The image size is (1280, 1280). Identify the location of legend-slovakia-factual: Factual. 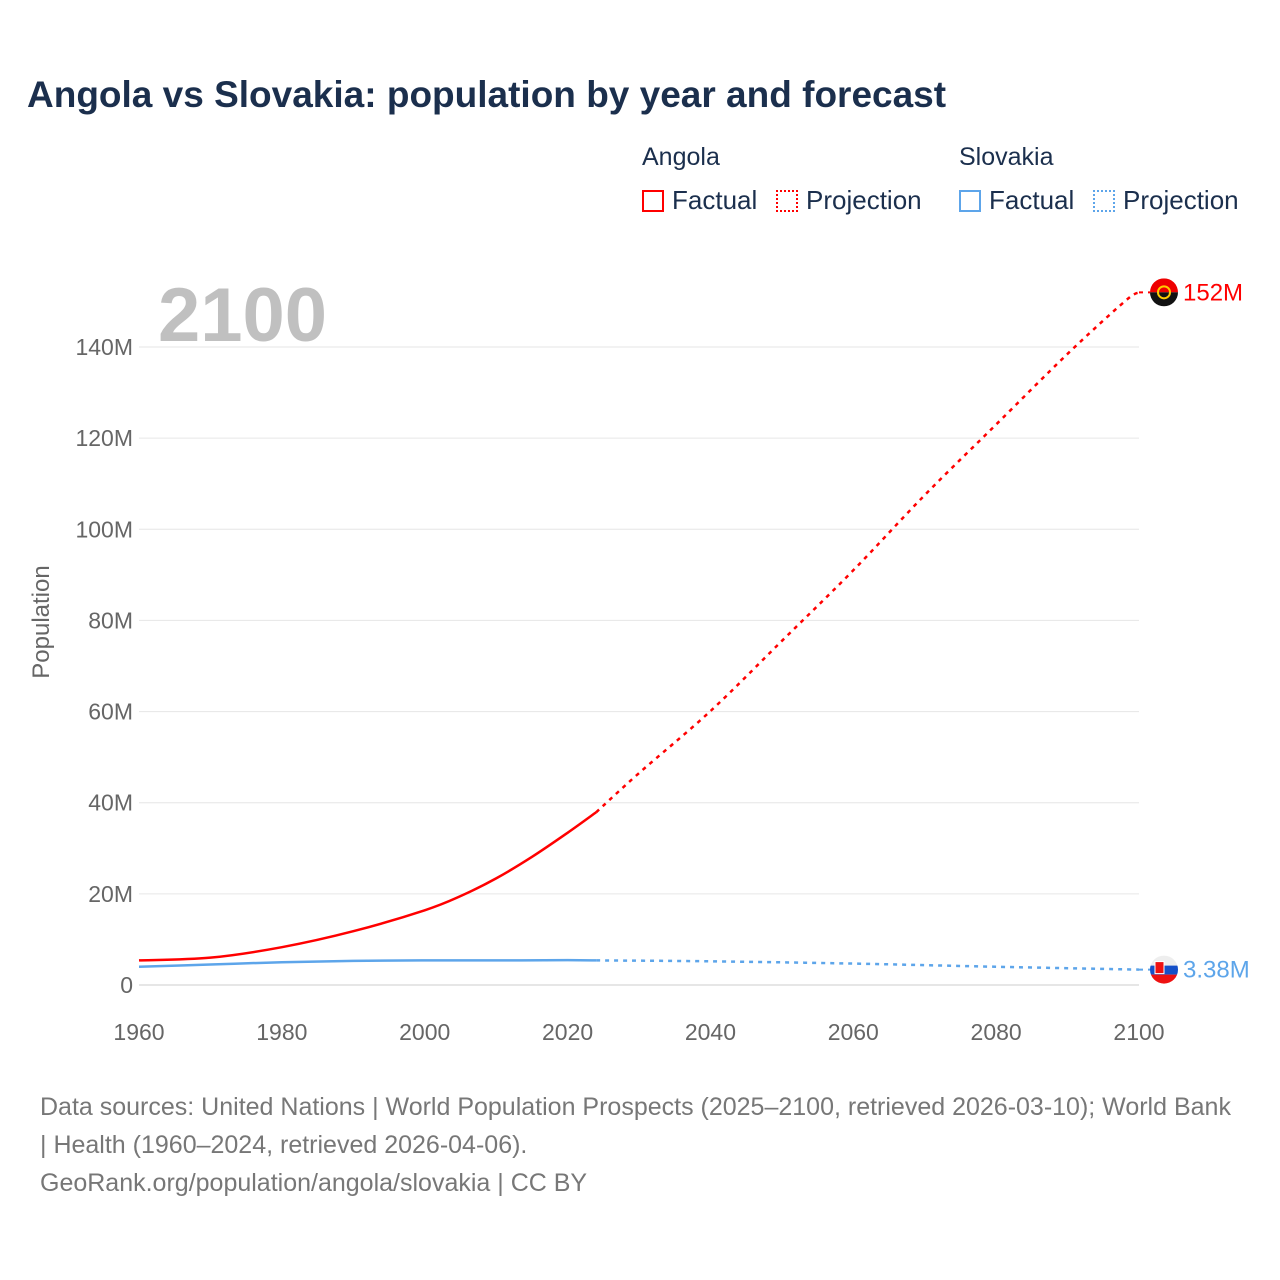
(1016, 200).